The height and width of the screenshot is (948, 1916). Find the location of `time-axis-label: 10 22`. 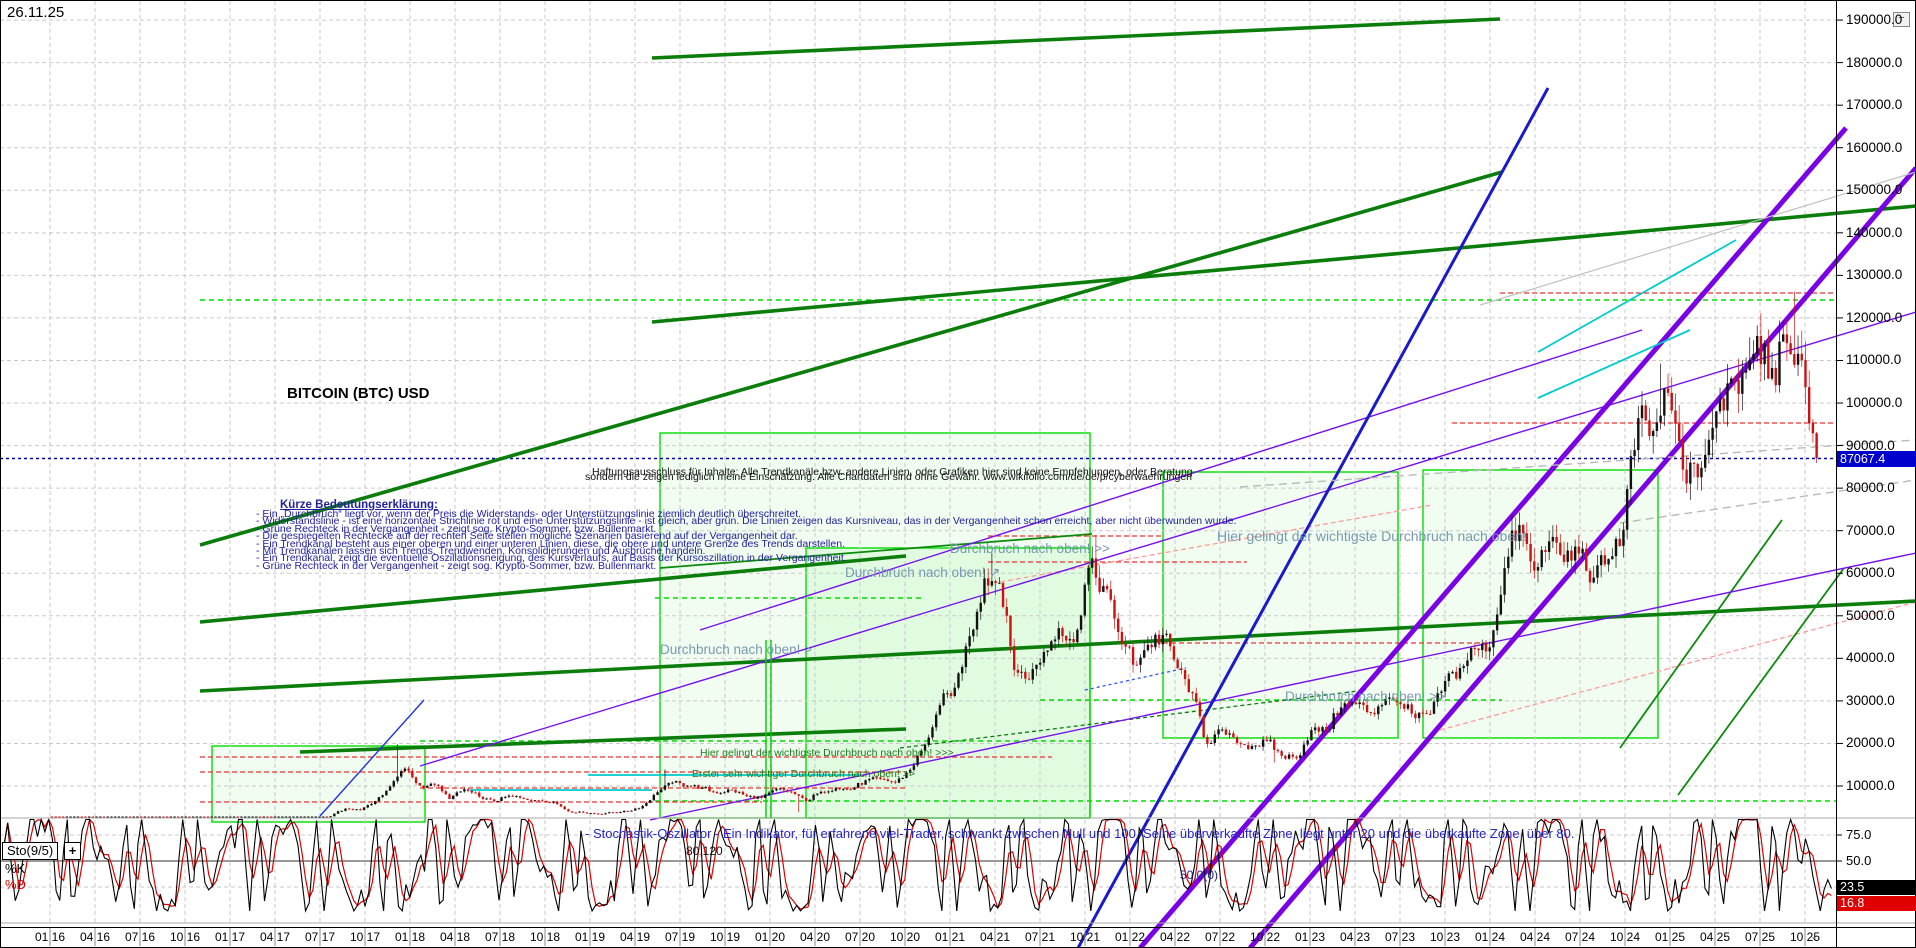

time-axis-label: 10 22 is located at coordinates (1265, 937).